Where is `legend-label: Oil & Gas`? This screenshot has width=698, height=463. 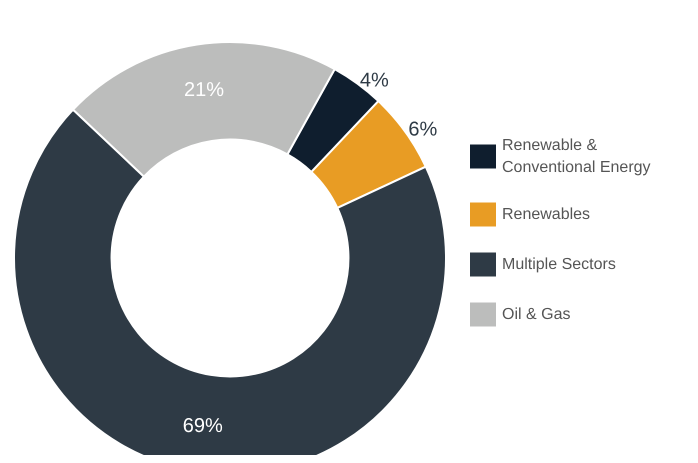
legend-label: Oil & Gas is located at coordinates (536, 314).